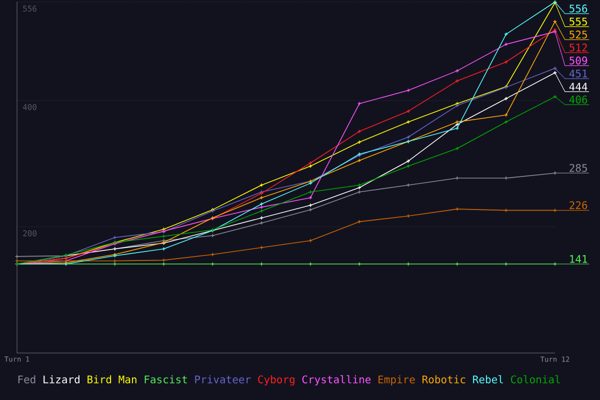  What do you see at coordinates (578, 48) in the screenshot?
I see `data-label: 512` at bounding box center [578, 48].